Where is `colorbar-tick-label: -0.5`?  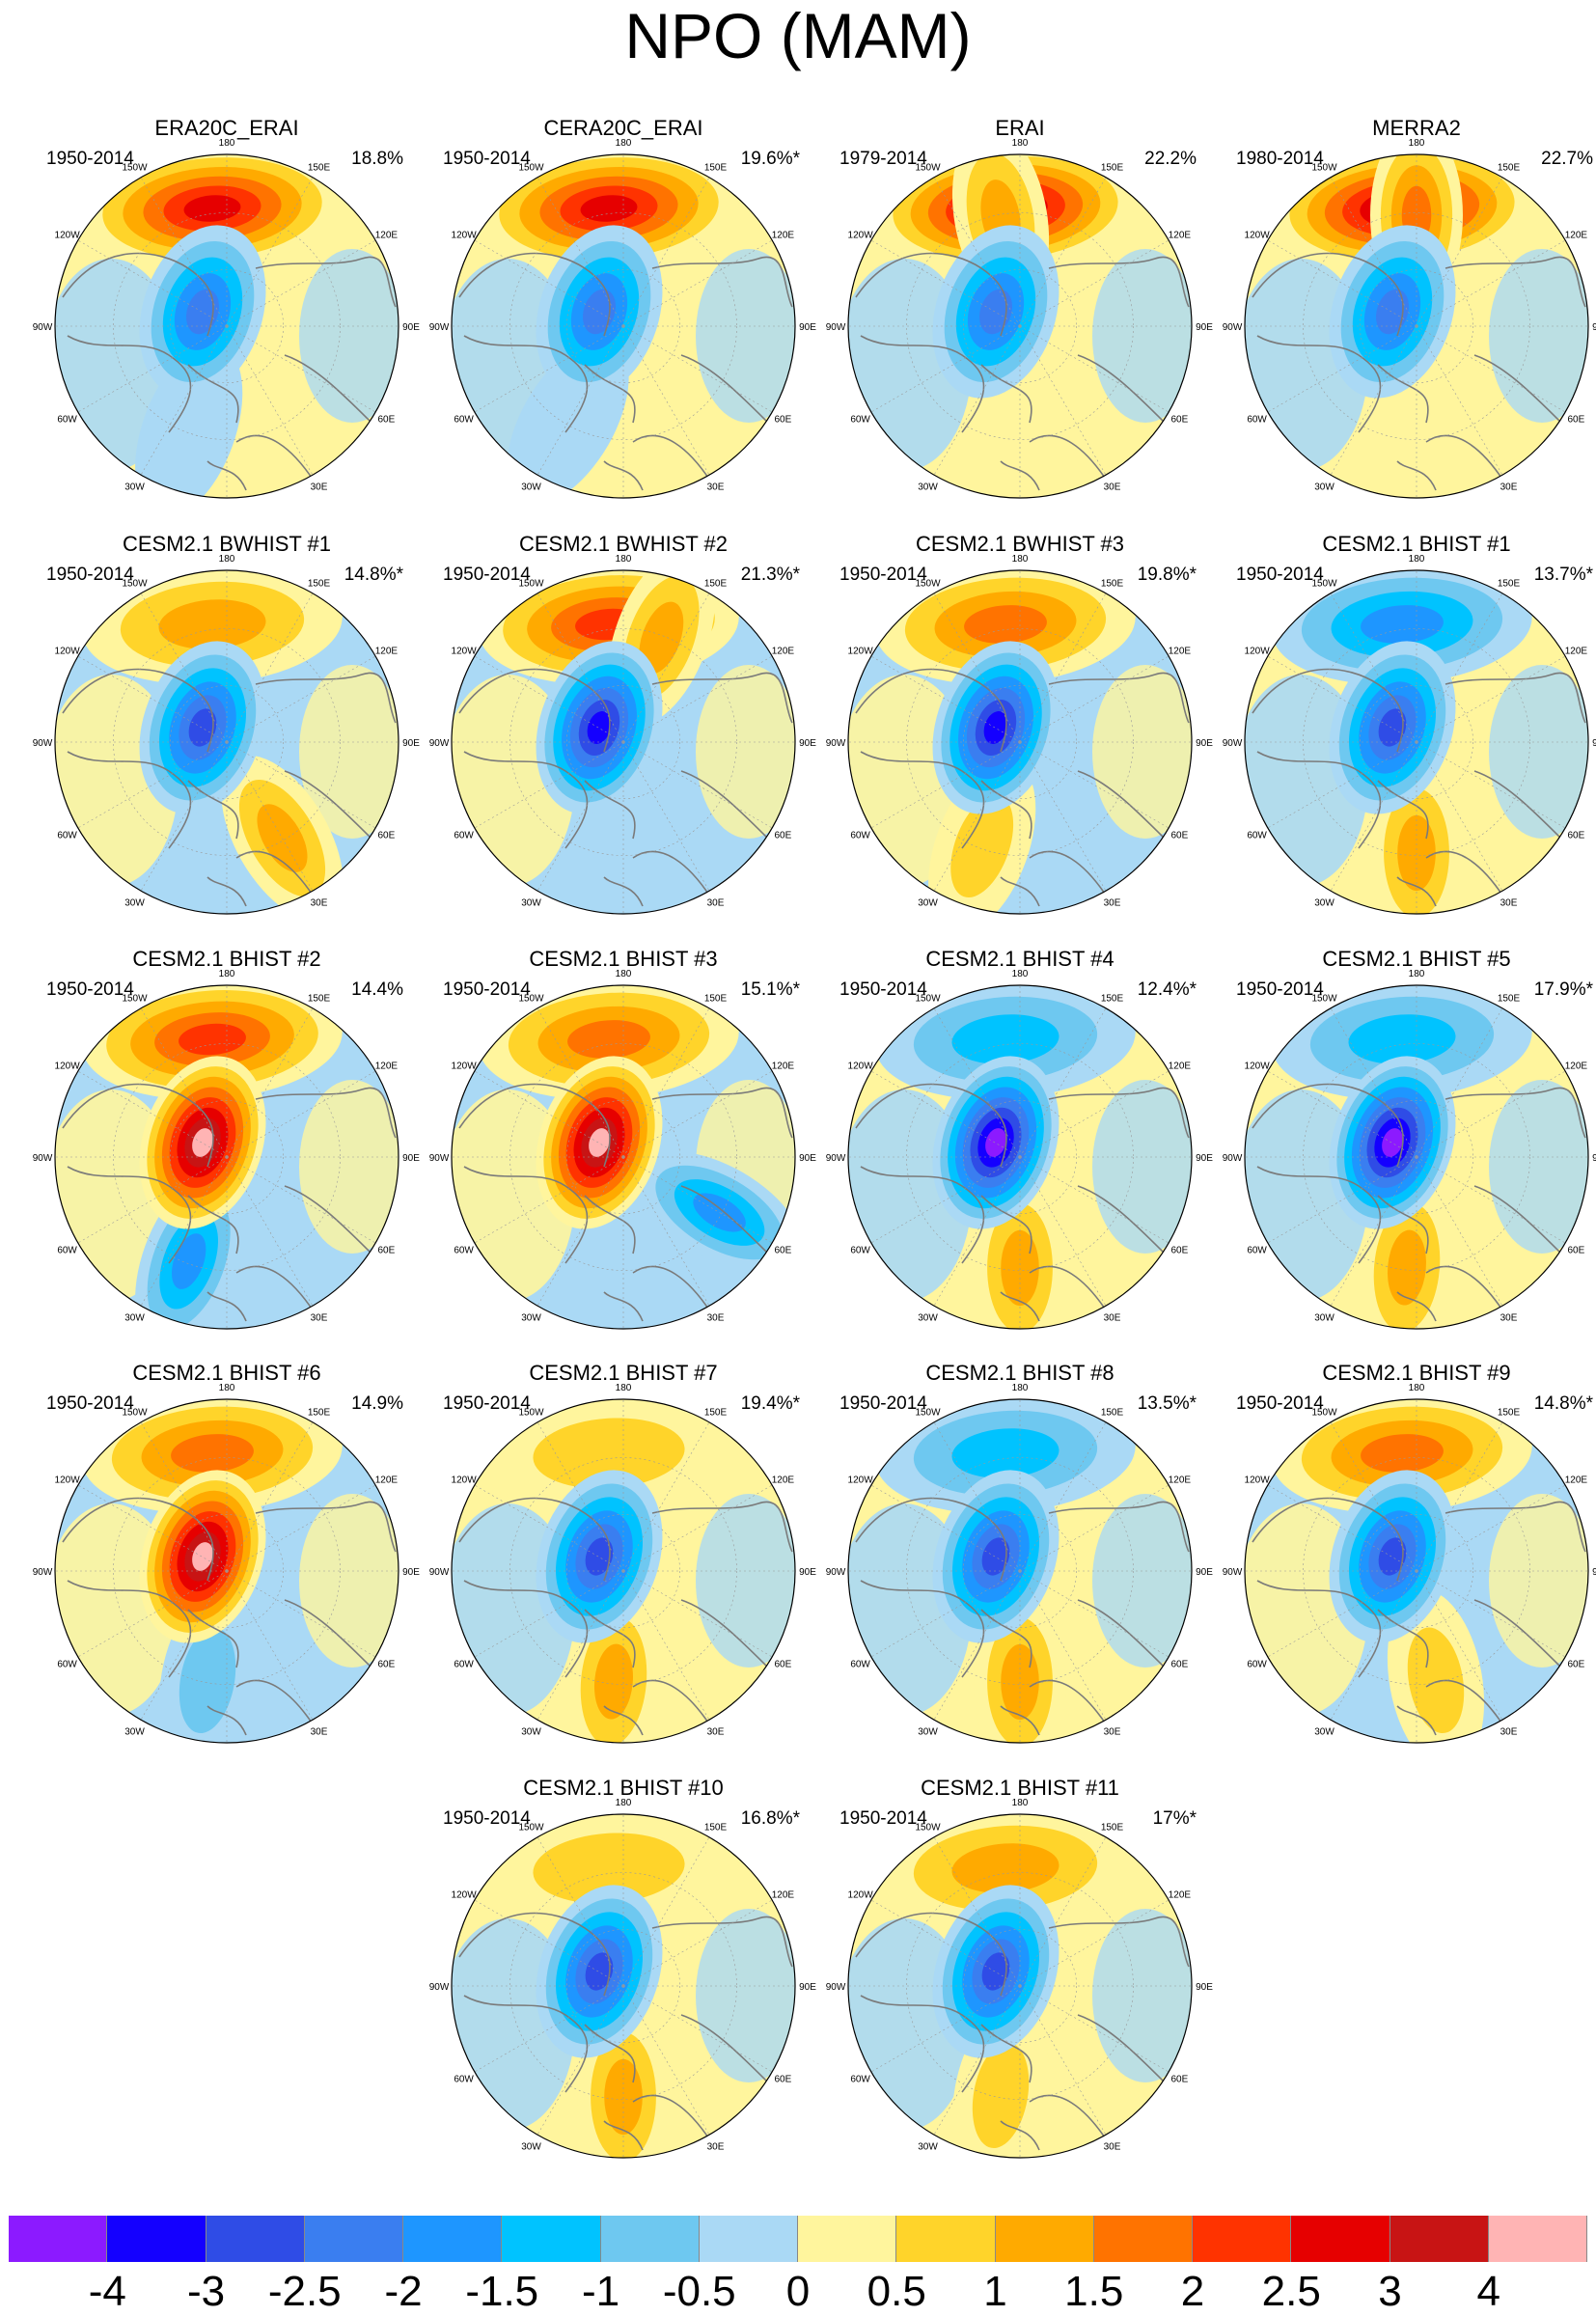
colorbar-tick-label: -0.5 is located at coordinates (699, 2291).